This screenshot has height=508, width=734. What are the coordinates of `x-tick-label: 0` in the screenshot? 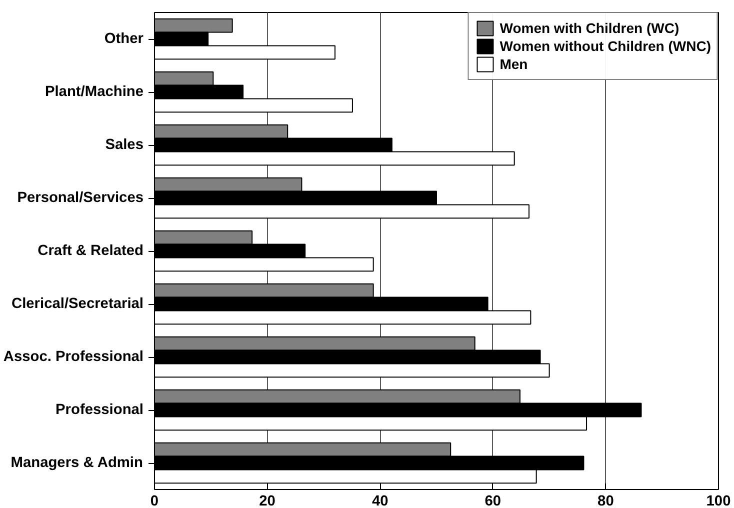 It's located at (154, 501).